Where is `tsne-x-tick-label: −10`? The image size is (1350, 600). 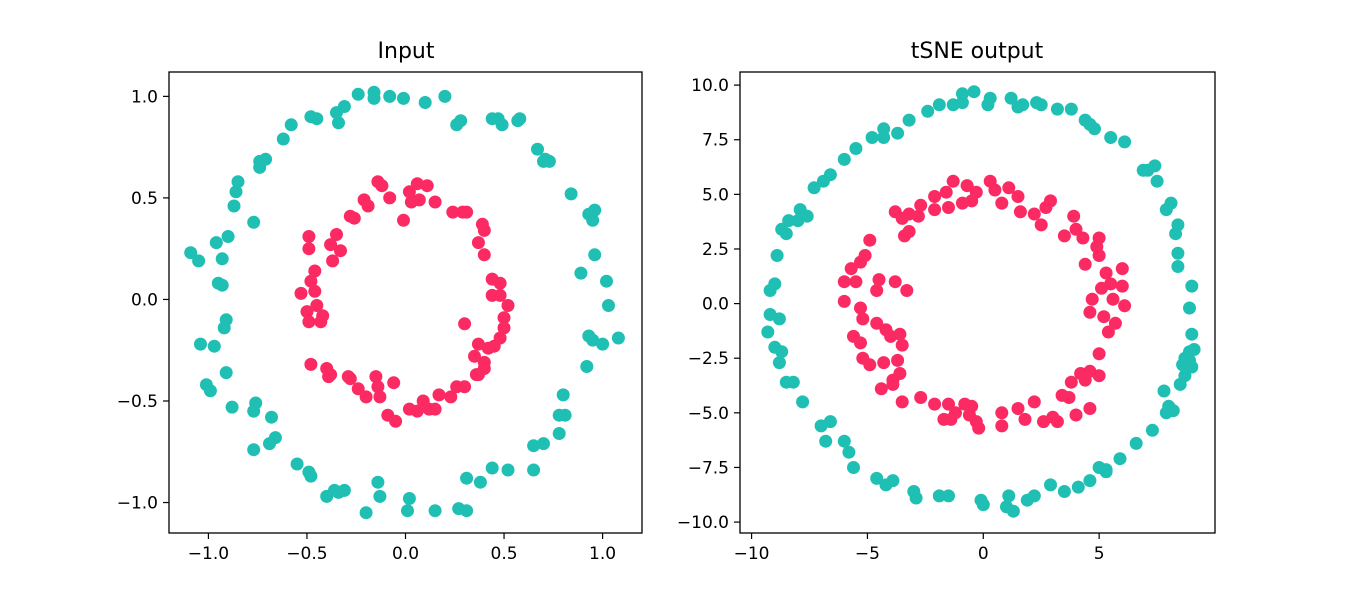
tsne-x-tick-label: −10 is located at coordinates (752, 554).